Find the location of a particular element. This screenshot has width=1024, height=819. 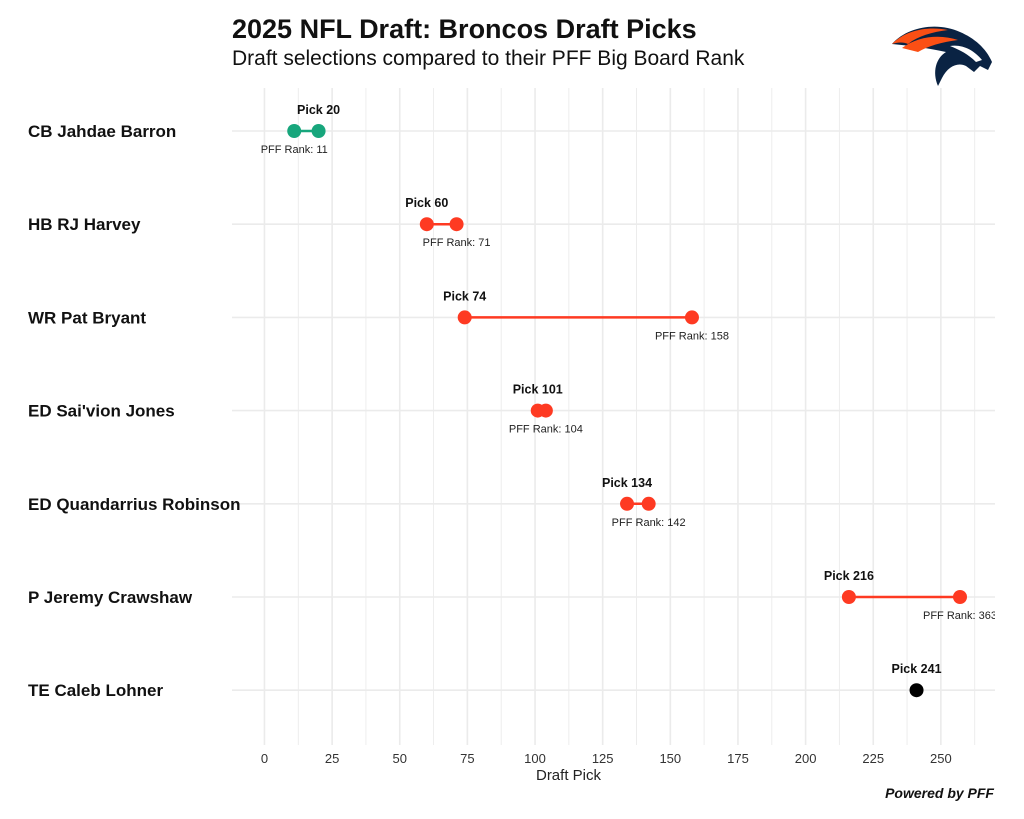

pick-label: Pick 101 is located at coordinates (538, 390).